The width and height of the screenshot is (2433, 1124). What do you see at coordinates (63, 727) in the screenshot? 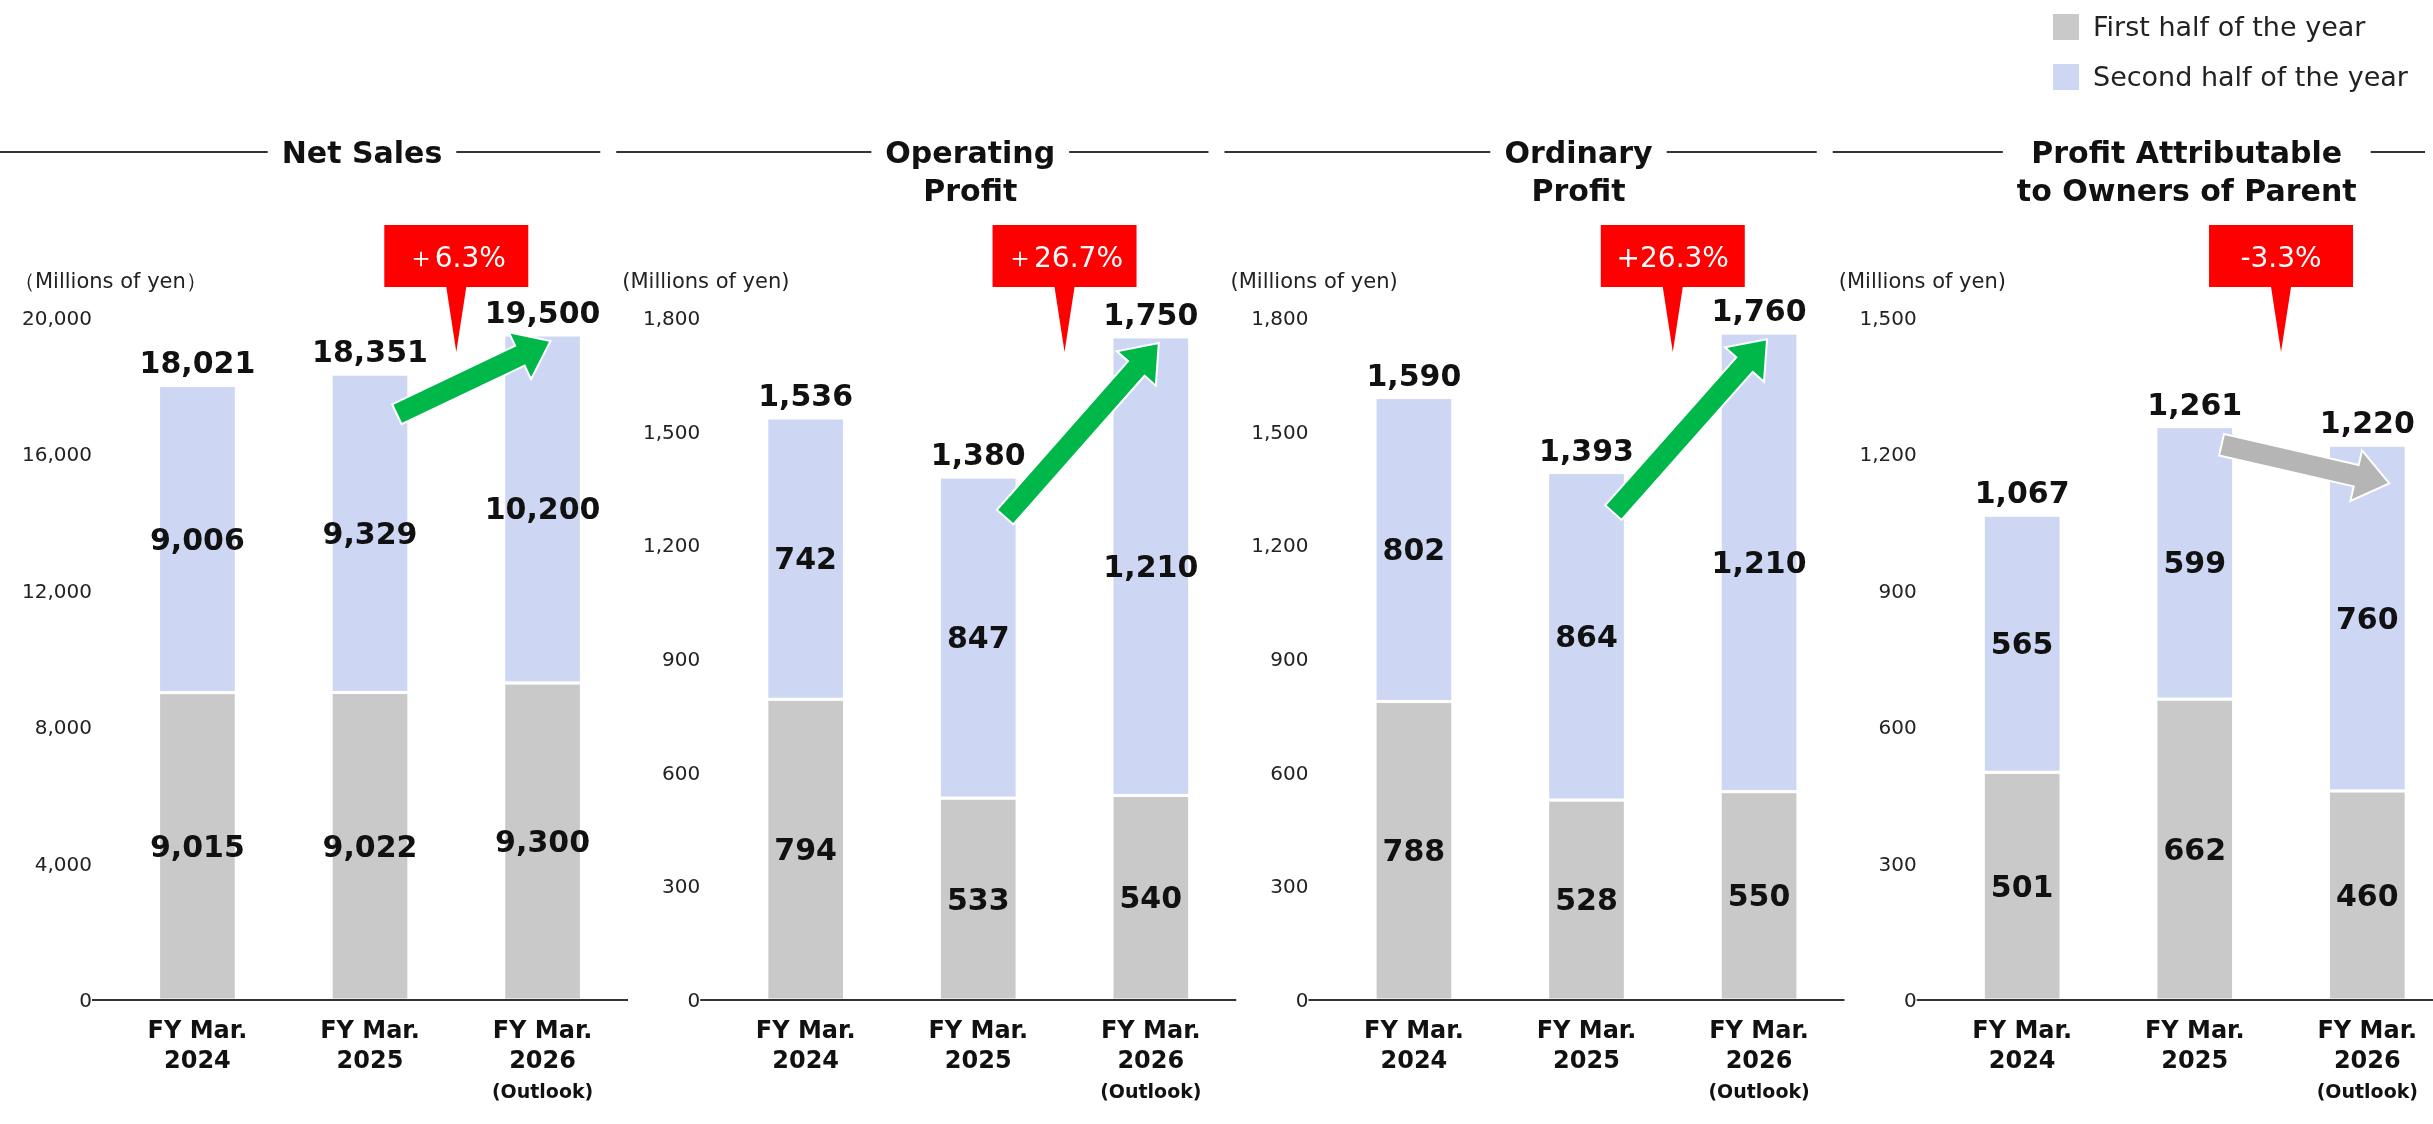
I see `y-tick-label: 8,000` at bounding box center [63, 727].